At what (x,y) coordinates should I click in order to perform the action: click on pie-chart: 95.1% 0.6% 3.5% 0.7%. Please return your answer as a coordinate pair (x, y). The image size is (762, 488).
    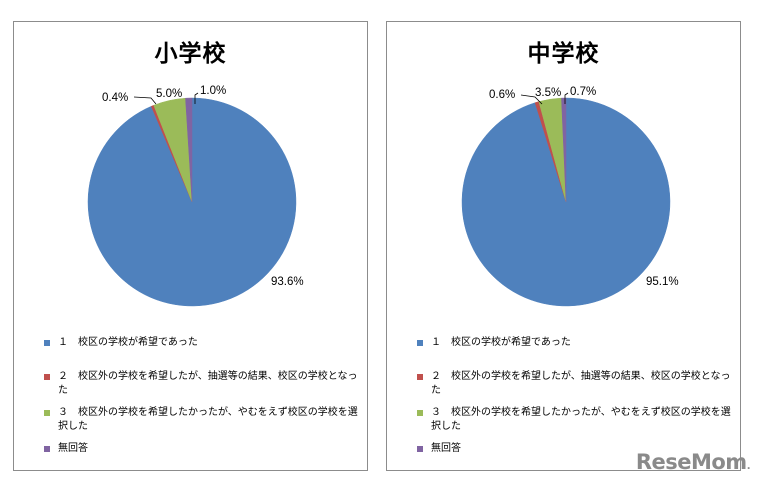
    Looking at the image, I should click on (570, 196).